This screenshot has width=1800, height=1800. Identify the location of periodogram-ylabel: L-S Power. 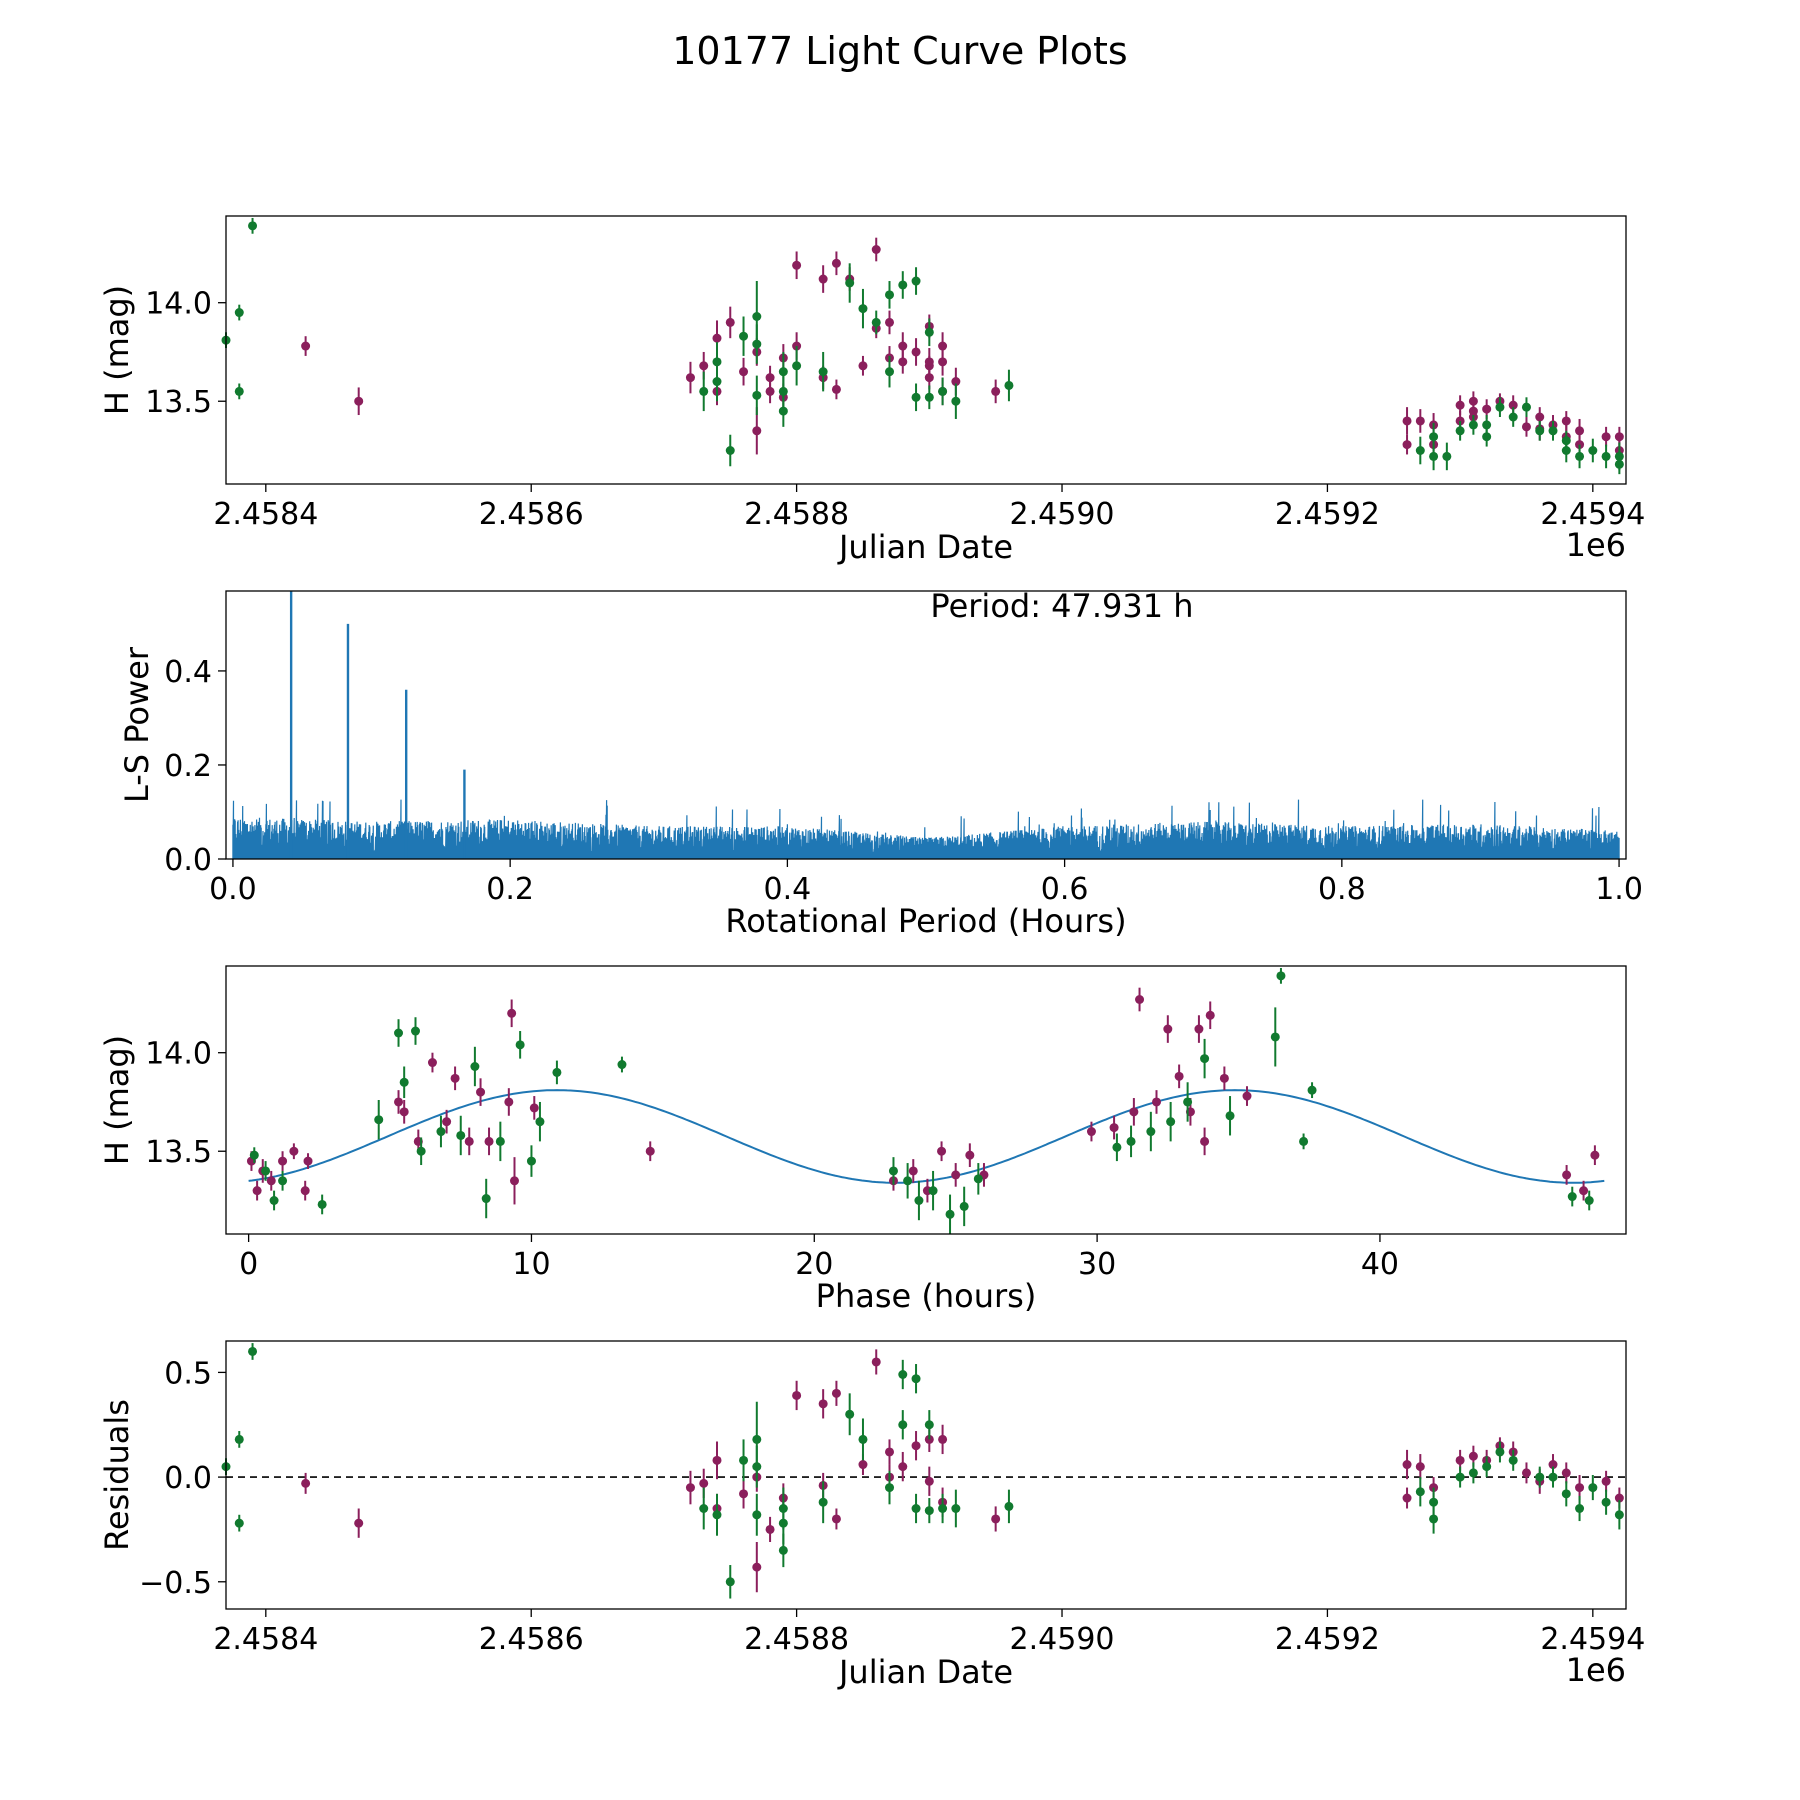
(137, 724).